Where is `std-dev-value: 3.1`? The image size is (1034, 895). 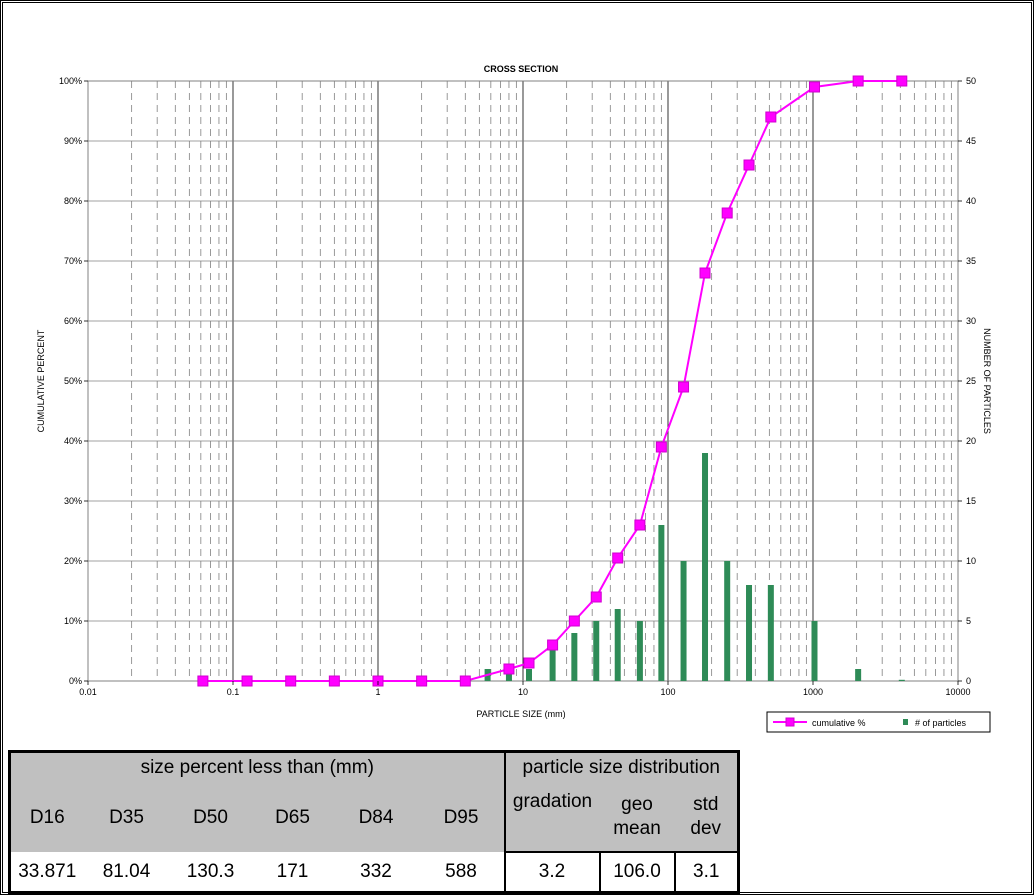
std-dev-value: 3.1 is located at coordinates (706, 872).